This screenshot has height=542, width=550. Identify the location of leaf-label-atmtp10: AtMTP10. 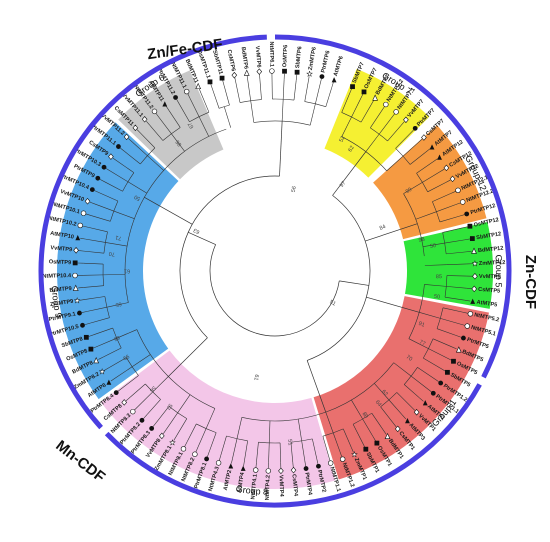
(62, 236).